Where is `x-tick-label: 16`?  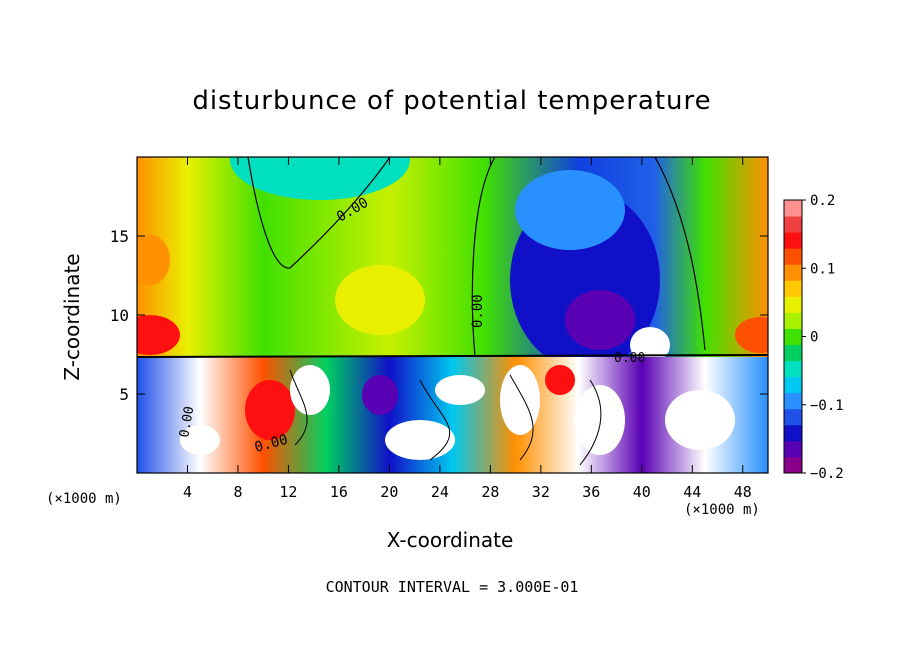 x-tick-label: 16 is located at coordinates (339, 492).